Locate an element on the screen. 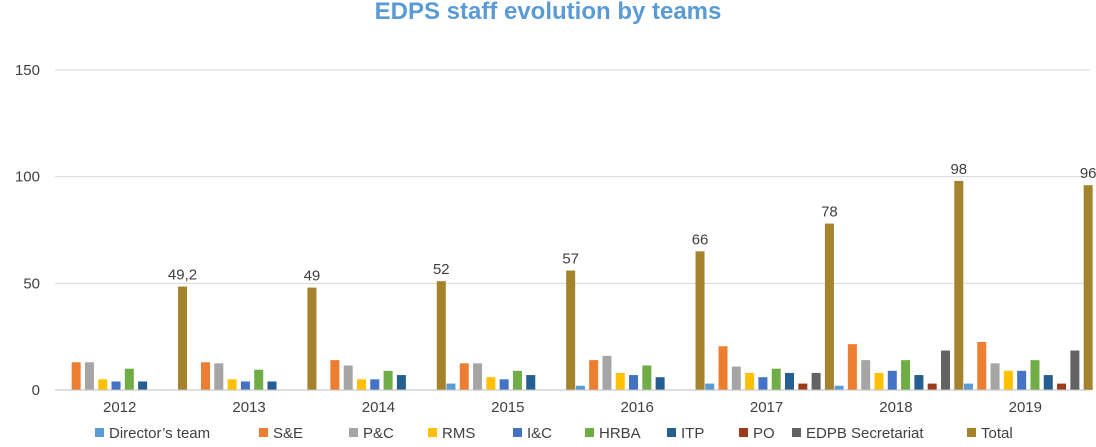  bar-itp-2019 is located at coordinates (1048, 382).